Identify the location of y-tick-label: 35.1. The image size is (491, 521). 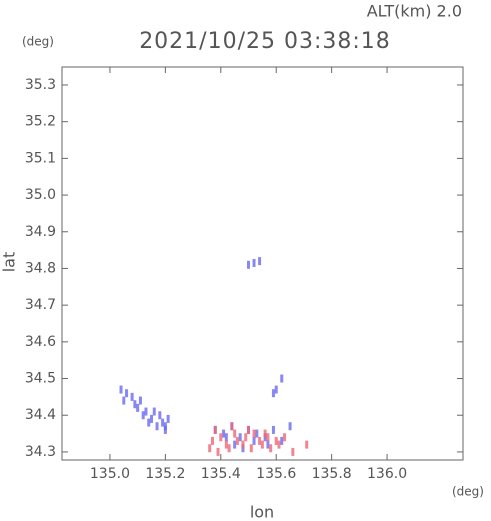
(40, 158).